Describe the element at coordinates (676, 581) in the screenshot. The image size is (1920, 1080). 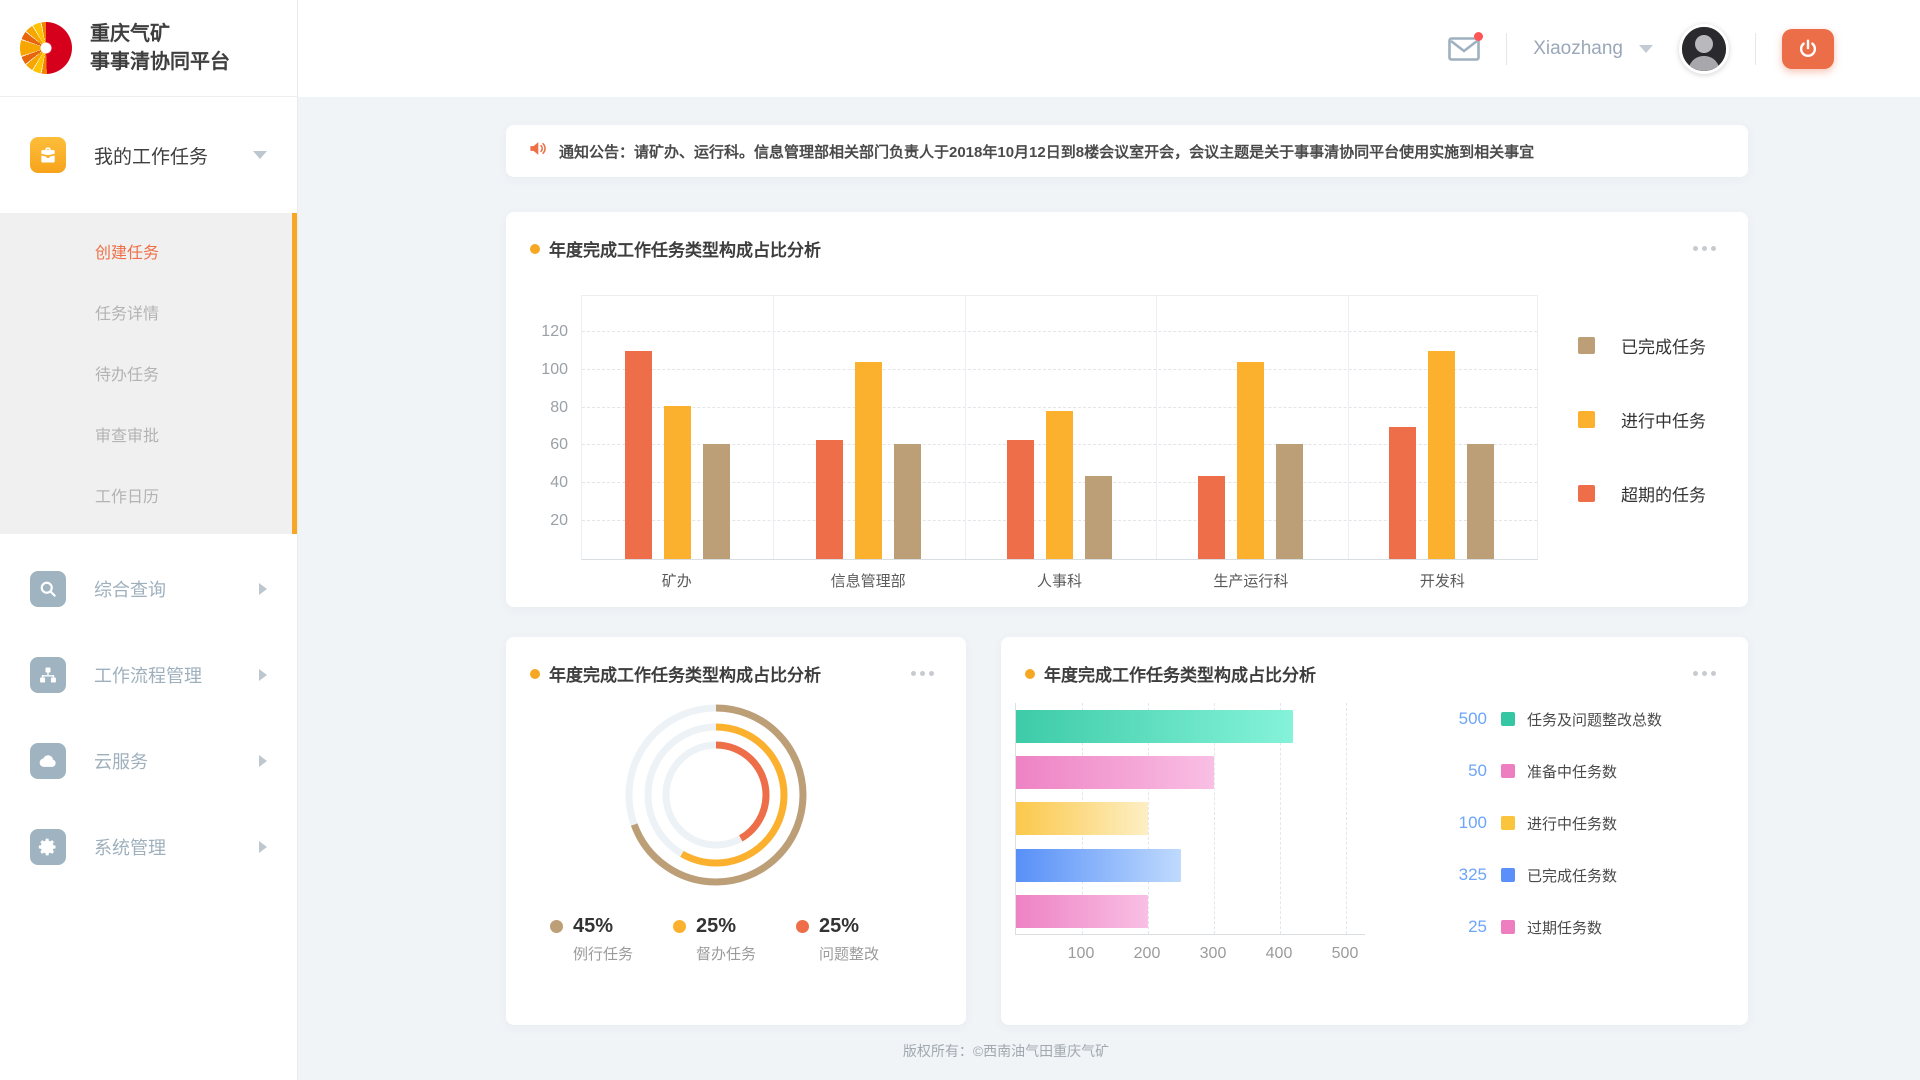
I see `x-axis-label: 矿办` at that location.